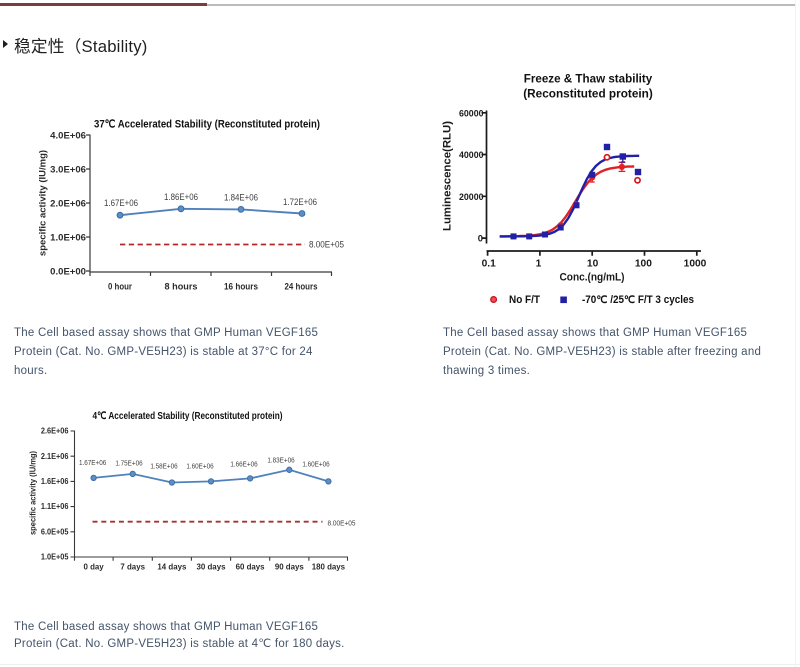 Image resolution: width=800 pixels, height=667 pixels. I want to click on svg-text: 10, so click(593, 263).